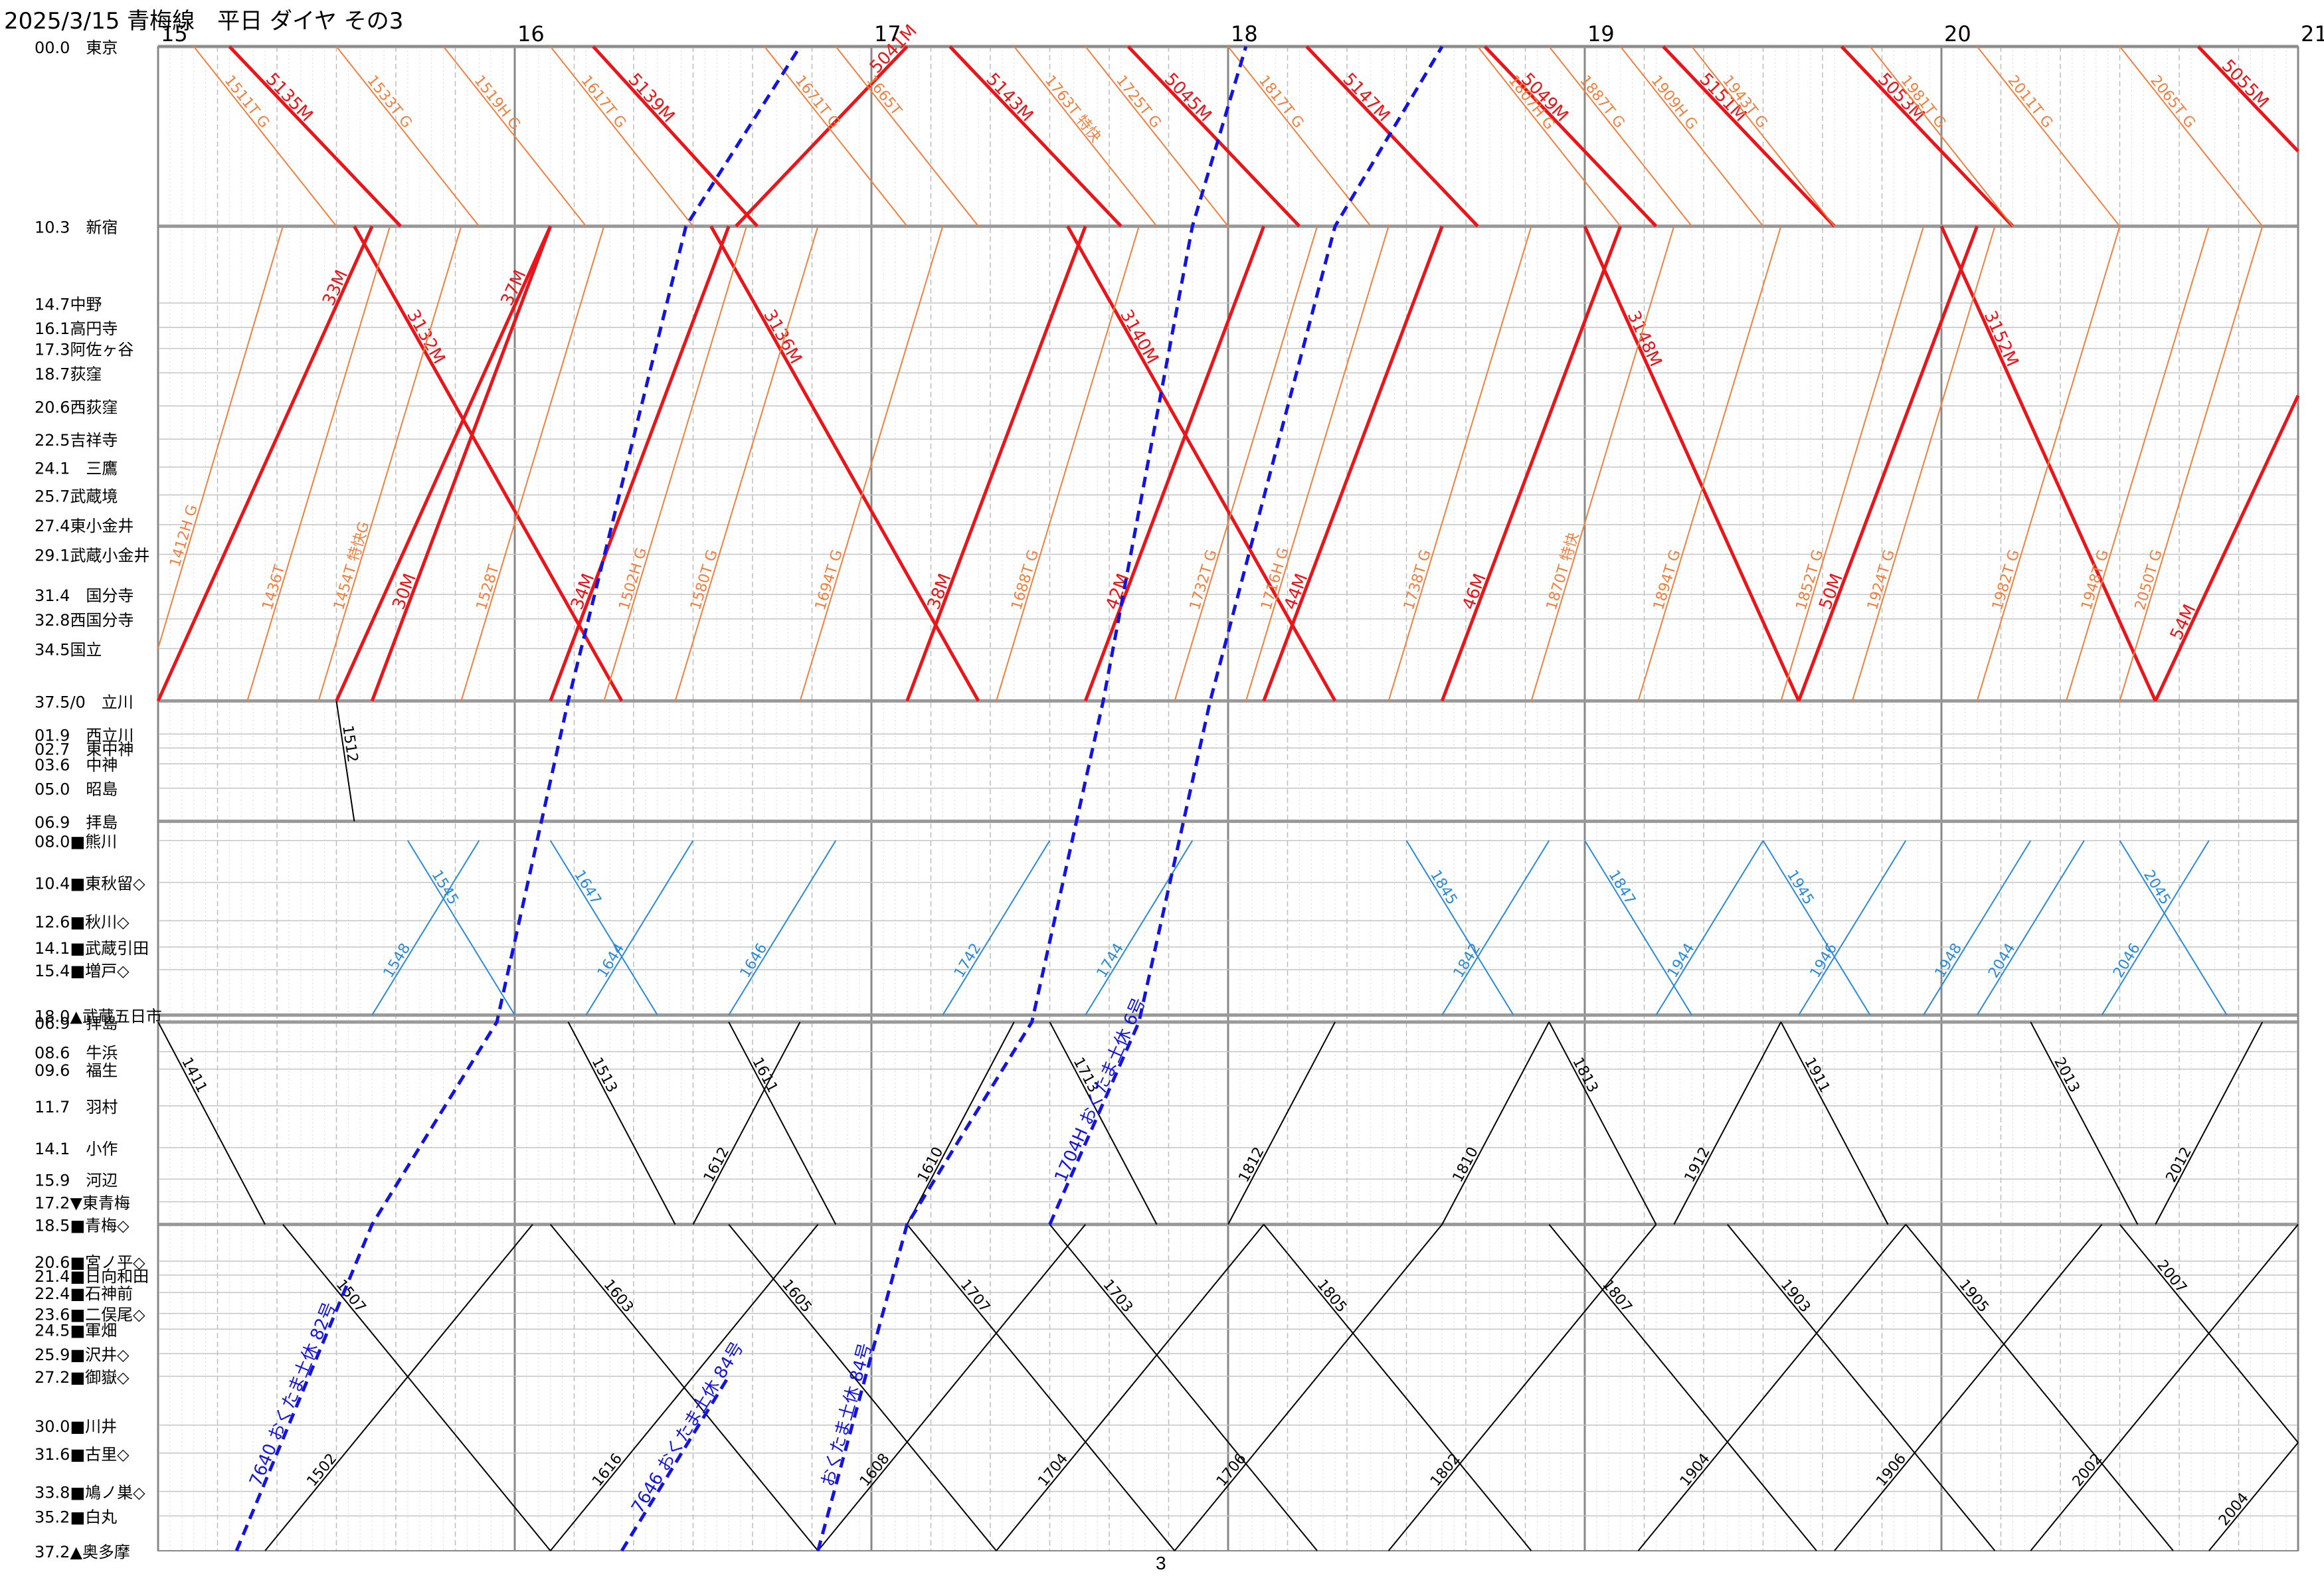  Describe the element at coordinates (445, 888) in the screenshot. I see `train-number-label: 1545` at that location.